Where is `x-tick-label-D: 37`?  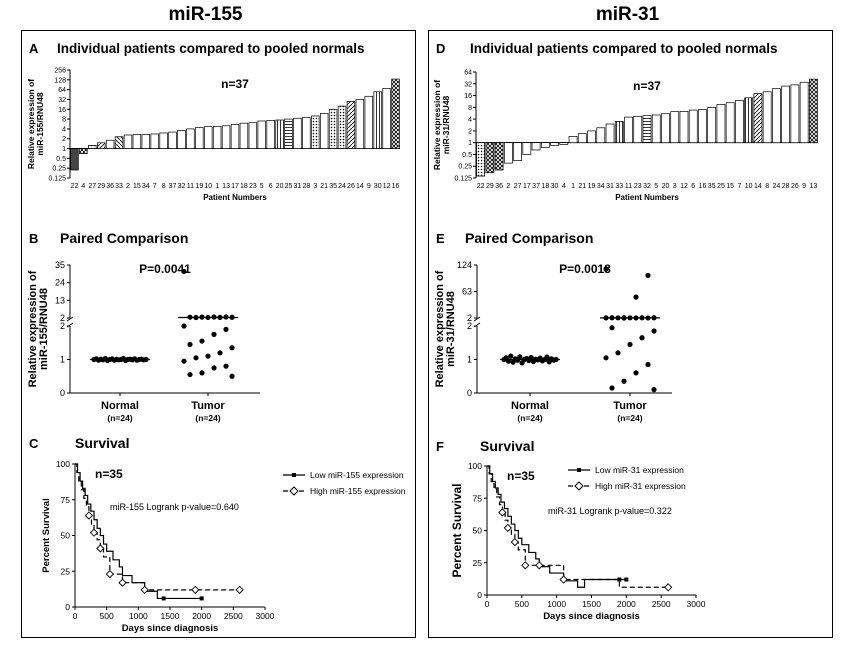 x-tick-label-D: 37 is located at coordinates (536, 186).